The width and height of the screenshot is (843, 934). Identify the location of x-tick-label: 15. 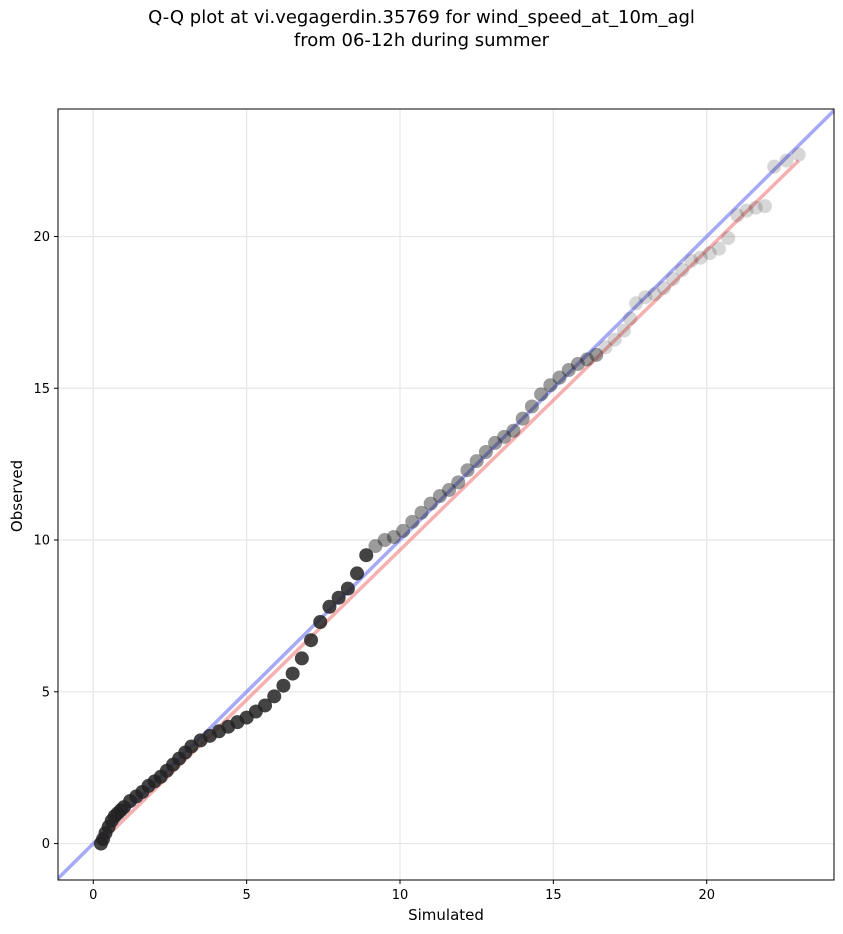
(553, 895).